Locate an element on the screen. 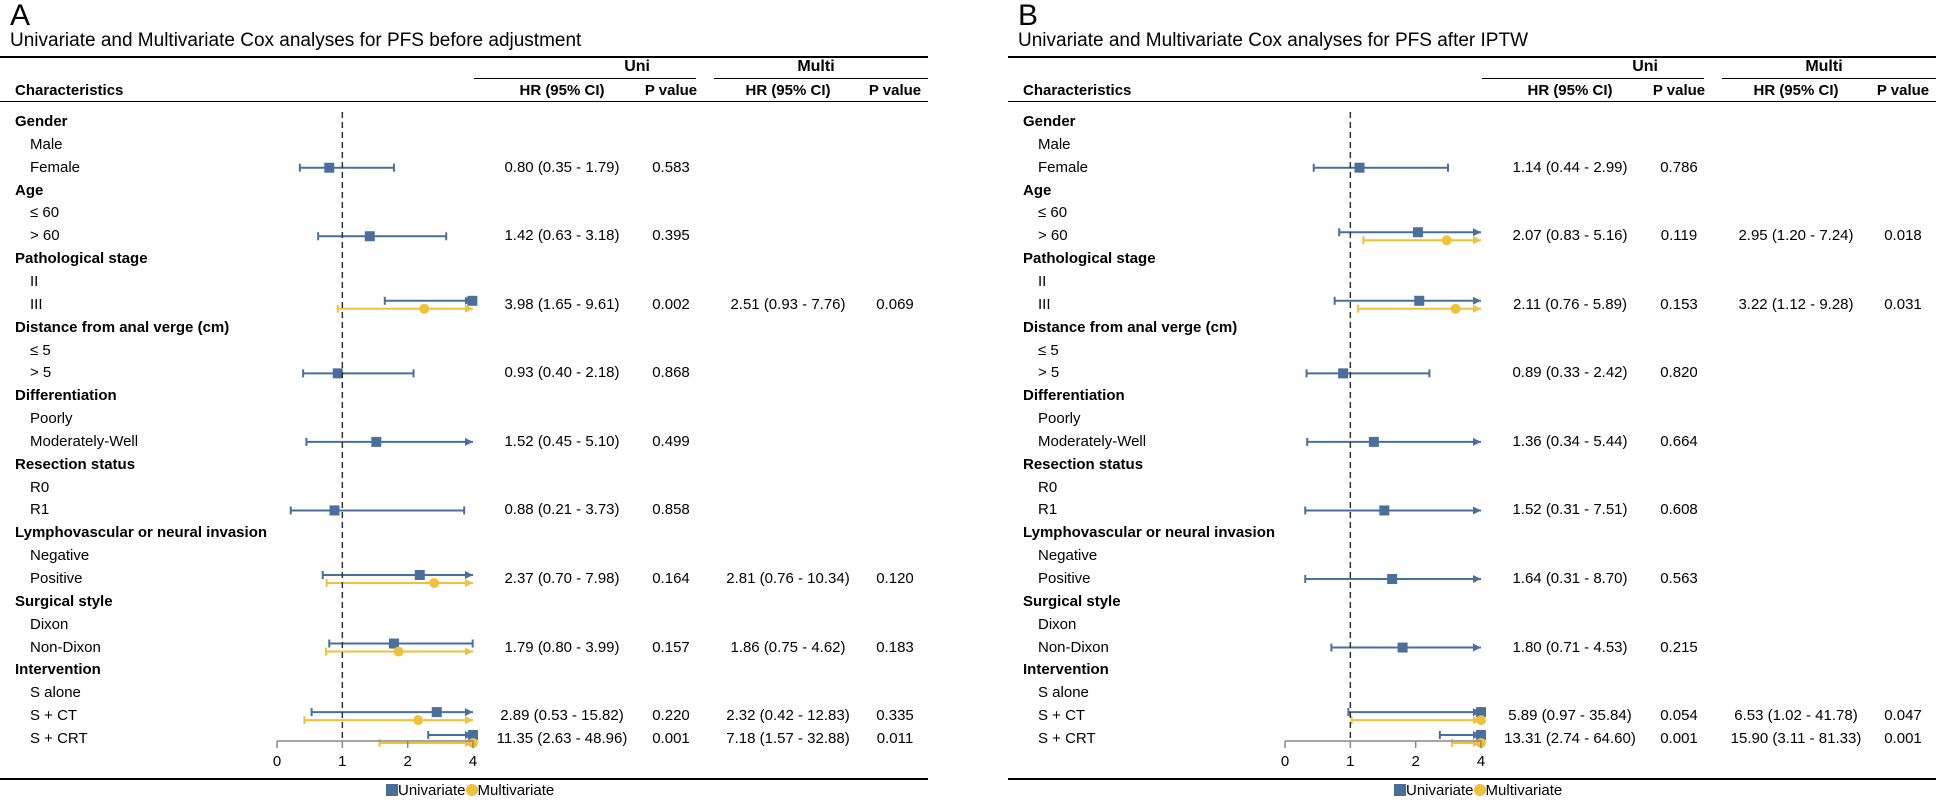 This screenshot has width=1949, height=804. uni-group-header: Uni is located at coordinates (637, 66).